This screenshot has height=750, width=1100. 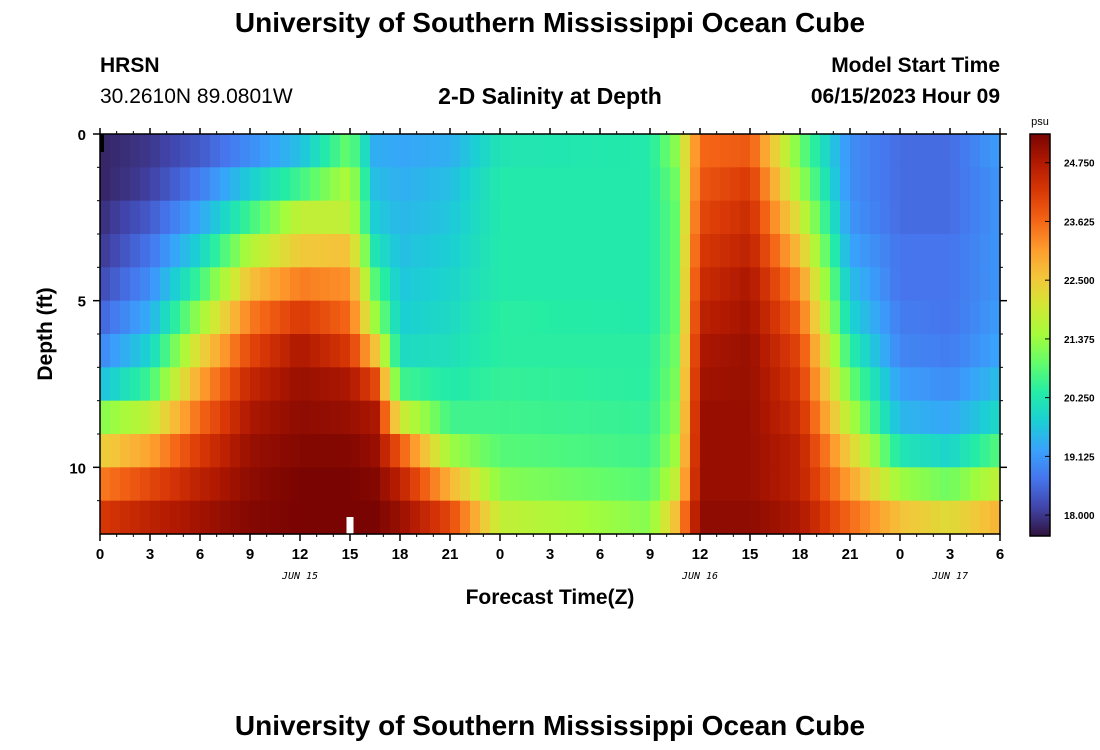 I want to click on y-tick-label: 5, so click(x=82, y=302).